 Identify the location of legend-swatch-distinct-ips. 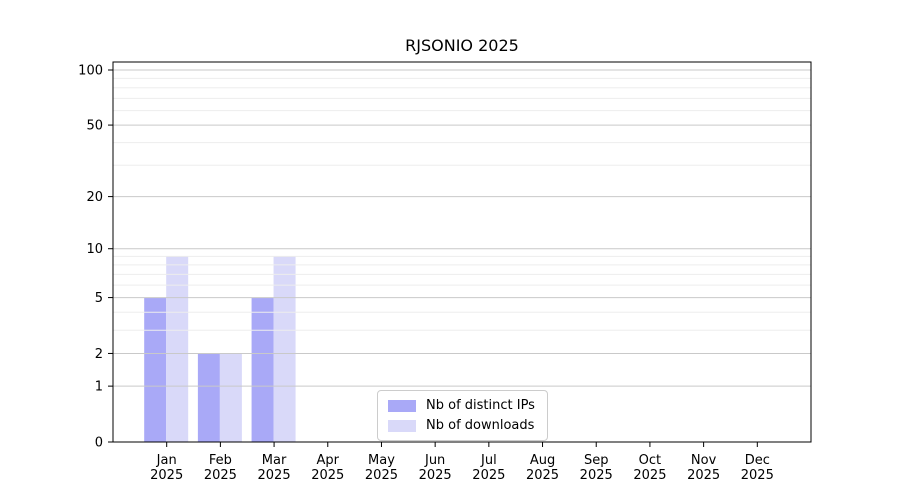
(402, 405).